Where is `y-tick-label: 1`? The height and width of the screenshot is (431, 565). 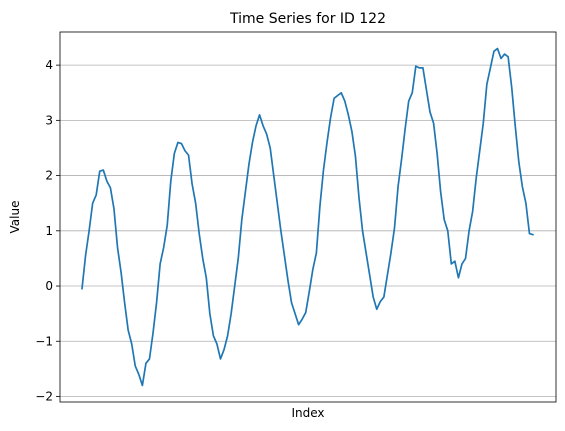 y-tick-label: 1 is located at coordinates (49, 231).